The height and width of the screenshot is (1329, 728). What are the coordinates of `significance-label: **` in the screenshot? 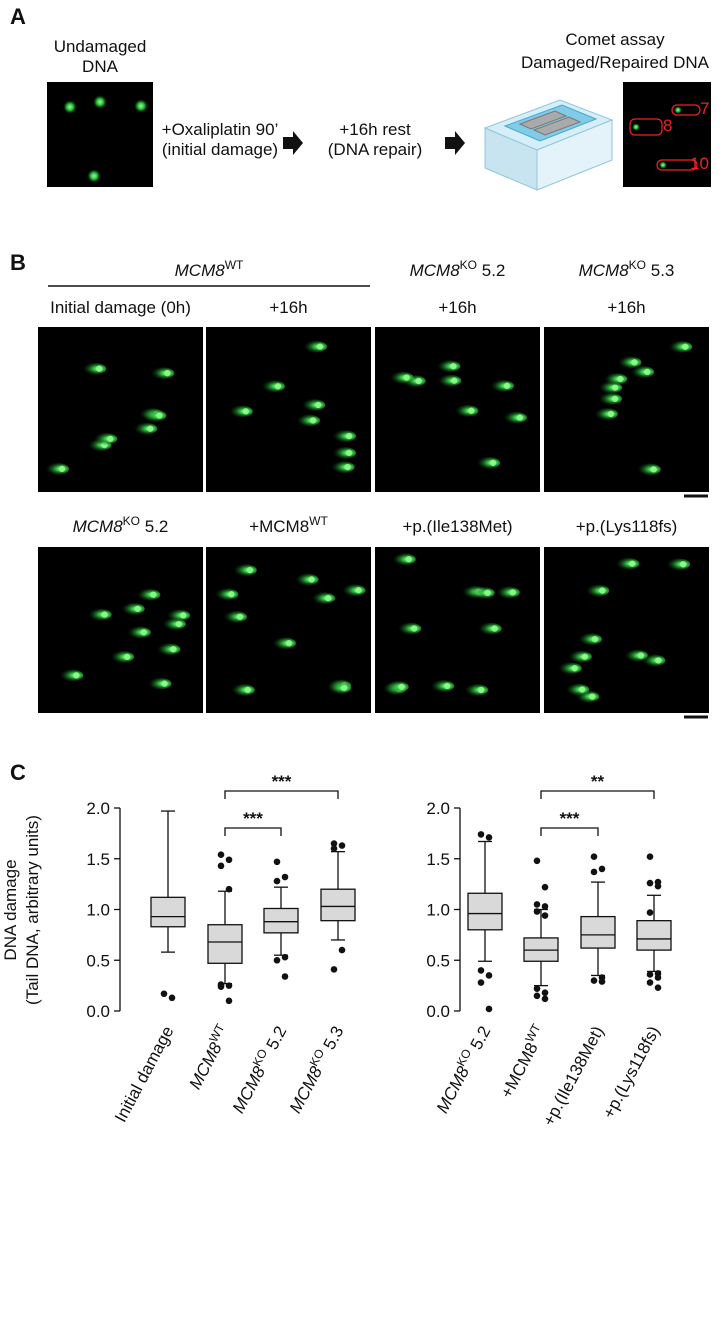 It's located at (598, 781).